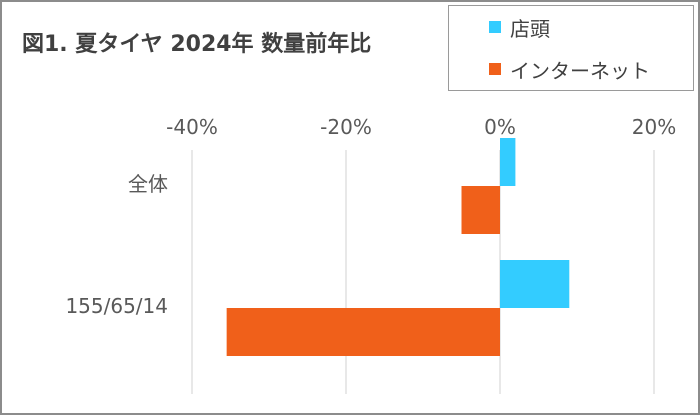 This screenshot has height=415, width=700. What do you see at coordinates (654, 127) in the screenshot?
I see `x-tick-label: 20%` at bounding box center [654, 127].